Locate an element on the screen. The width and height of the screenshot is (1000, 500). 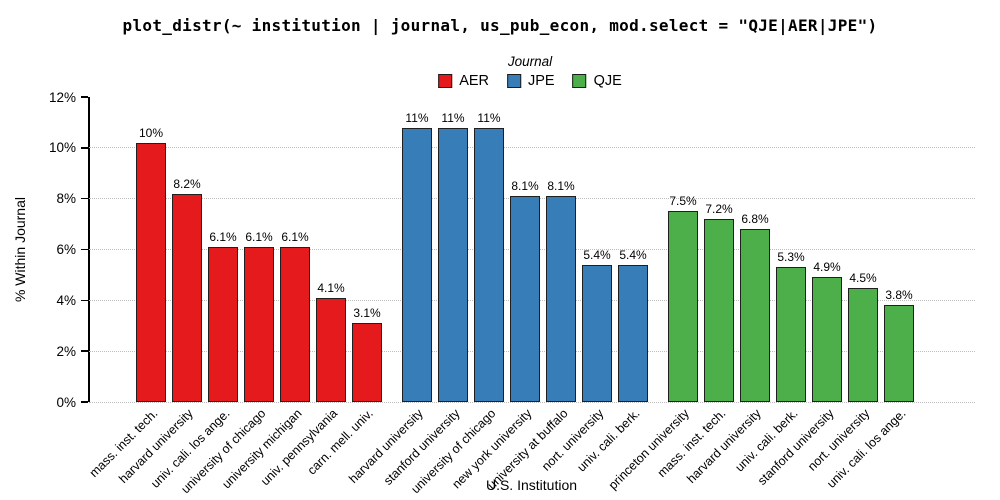
bar-cell: 3.8% univ. cali. los ange. is located at coordinates (869, 389).